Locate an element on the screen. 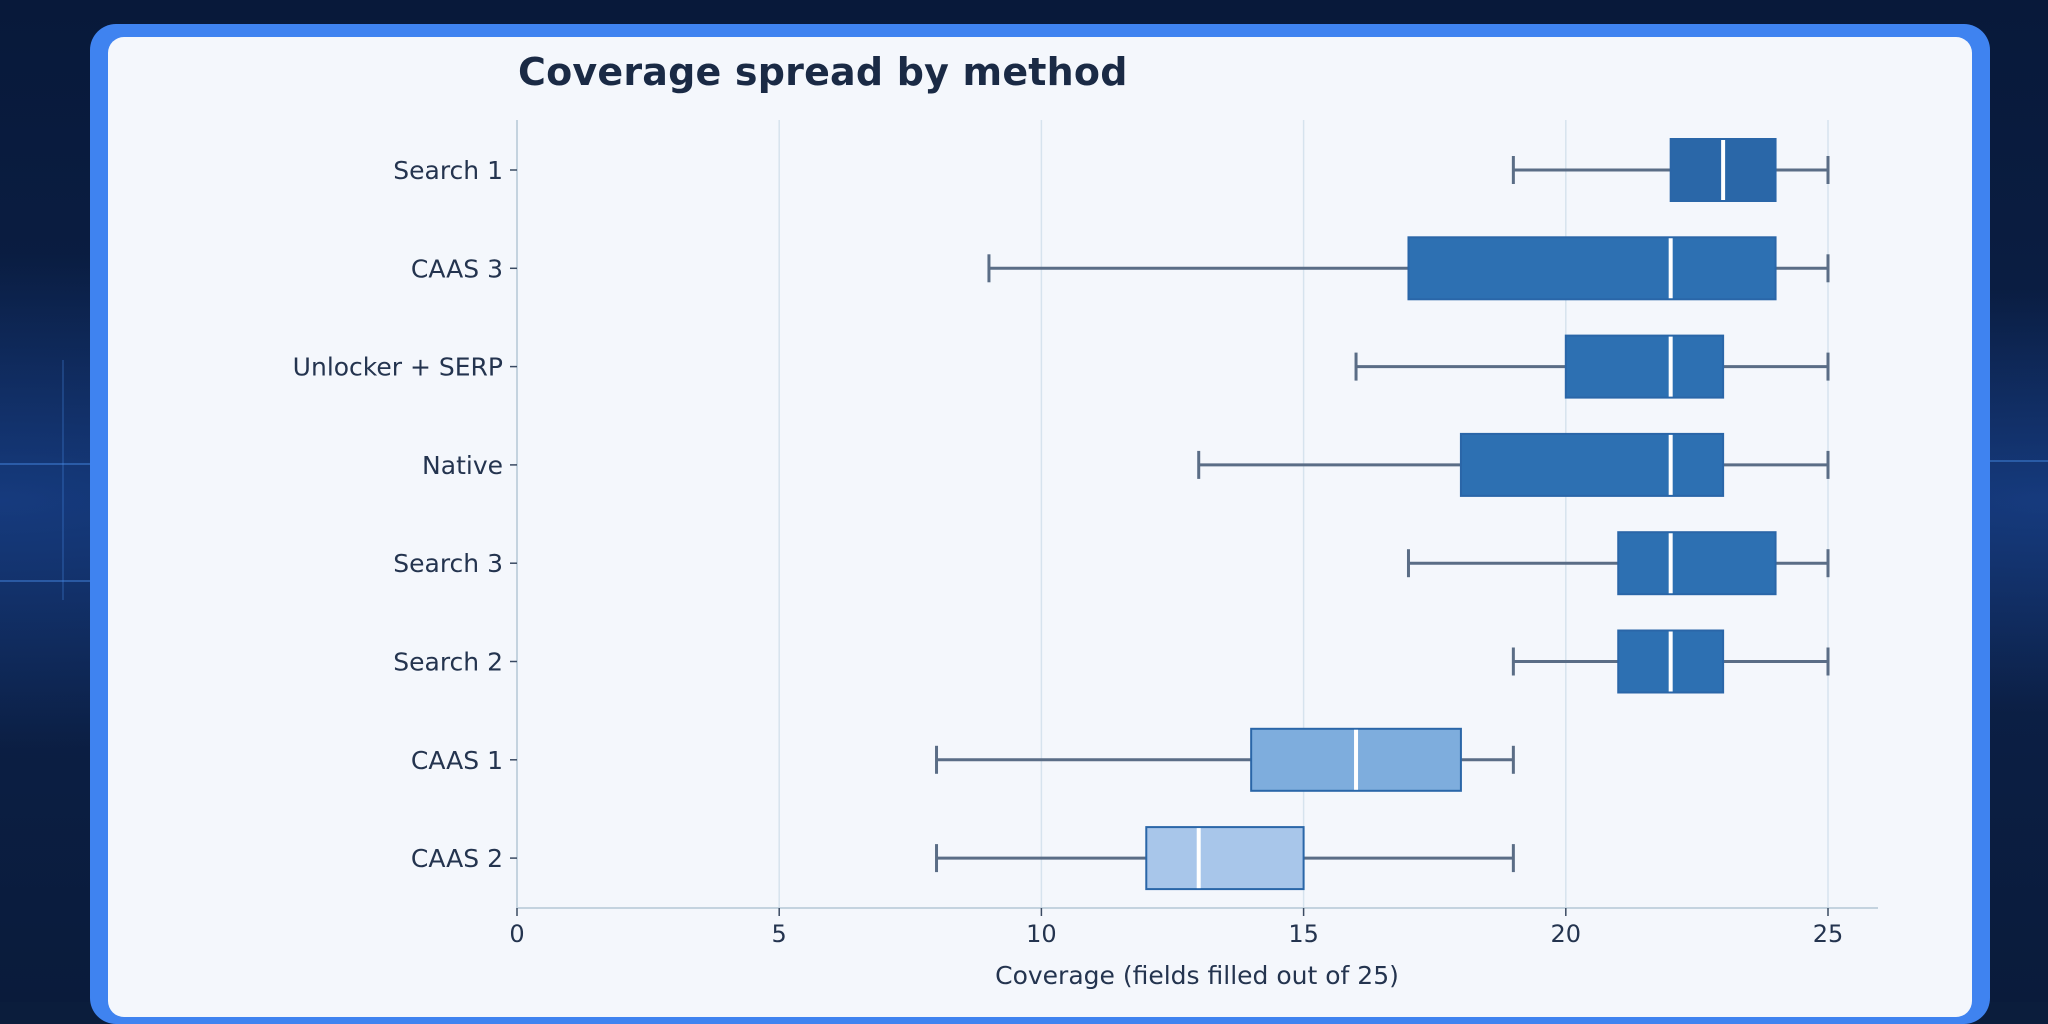  y-tick-label: Native is located at coordinates (462, 465).